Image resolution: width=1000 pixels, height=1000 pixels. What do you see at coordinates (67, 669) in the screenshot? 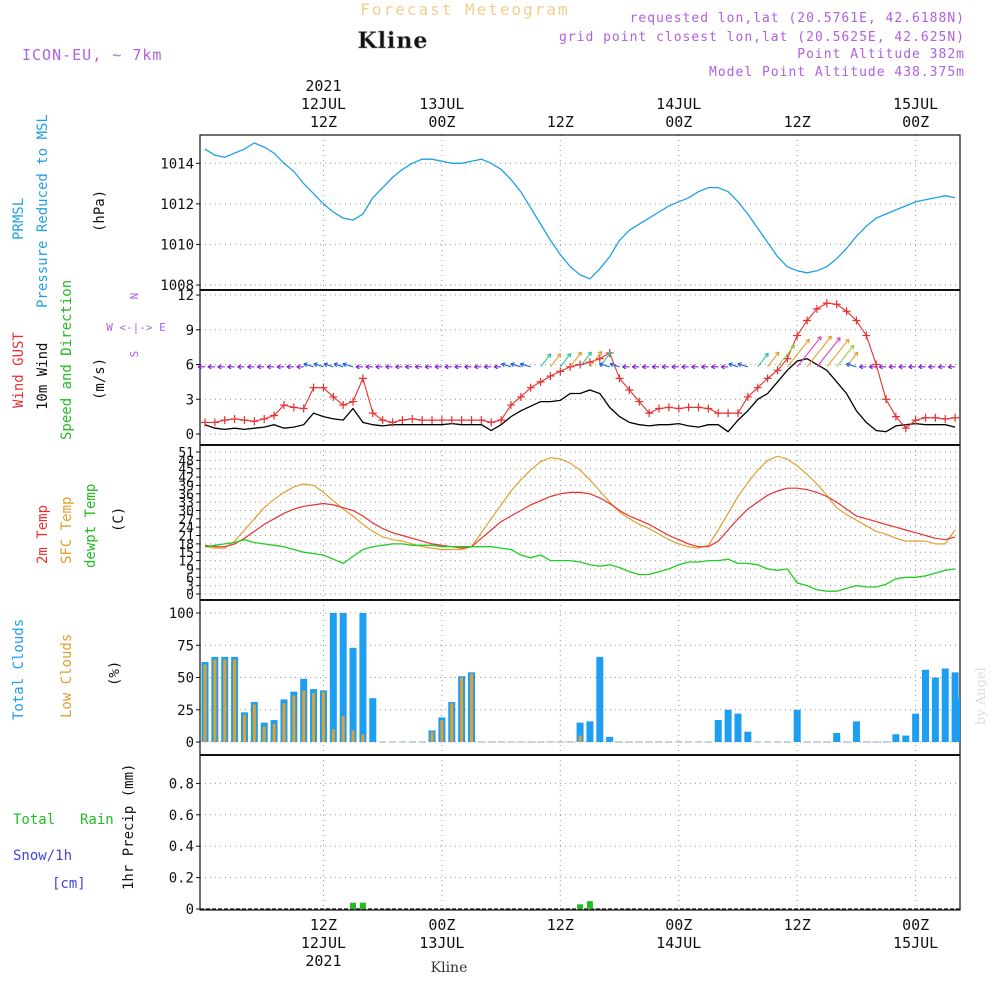
I see `panel4-labels: Total Clouds Low Clouds (%)` at bounding box center [67, 669].